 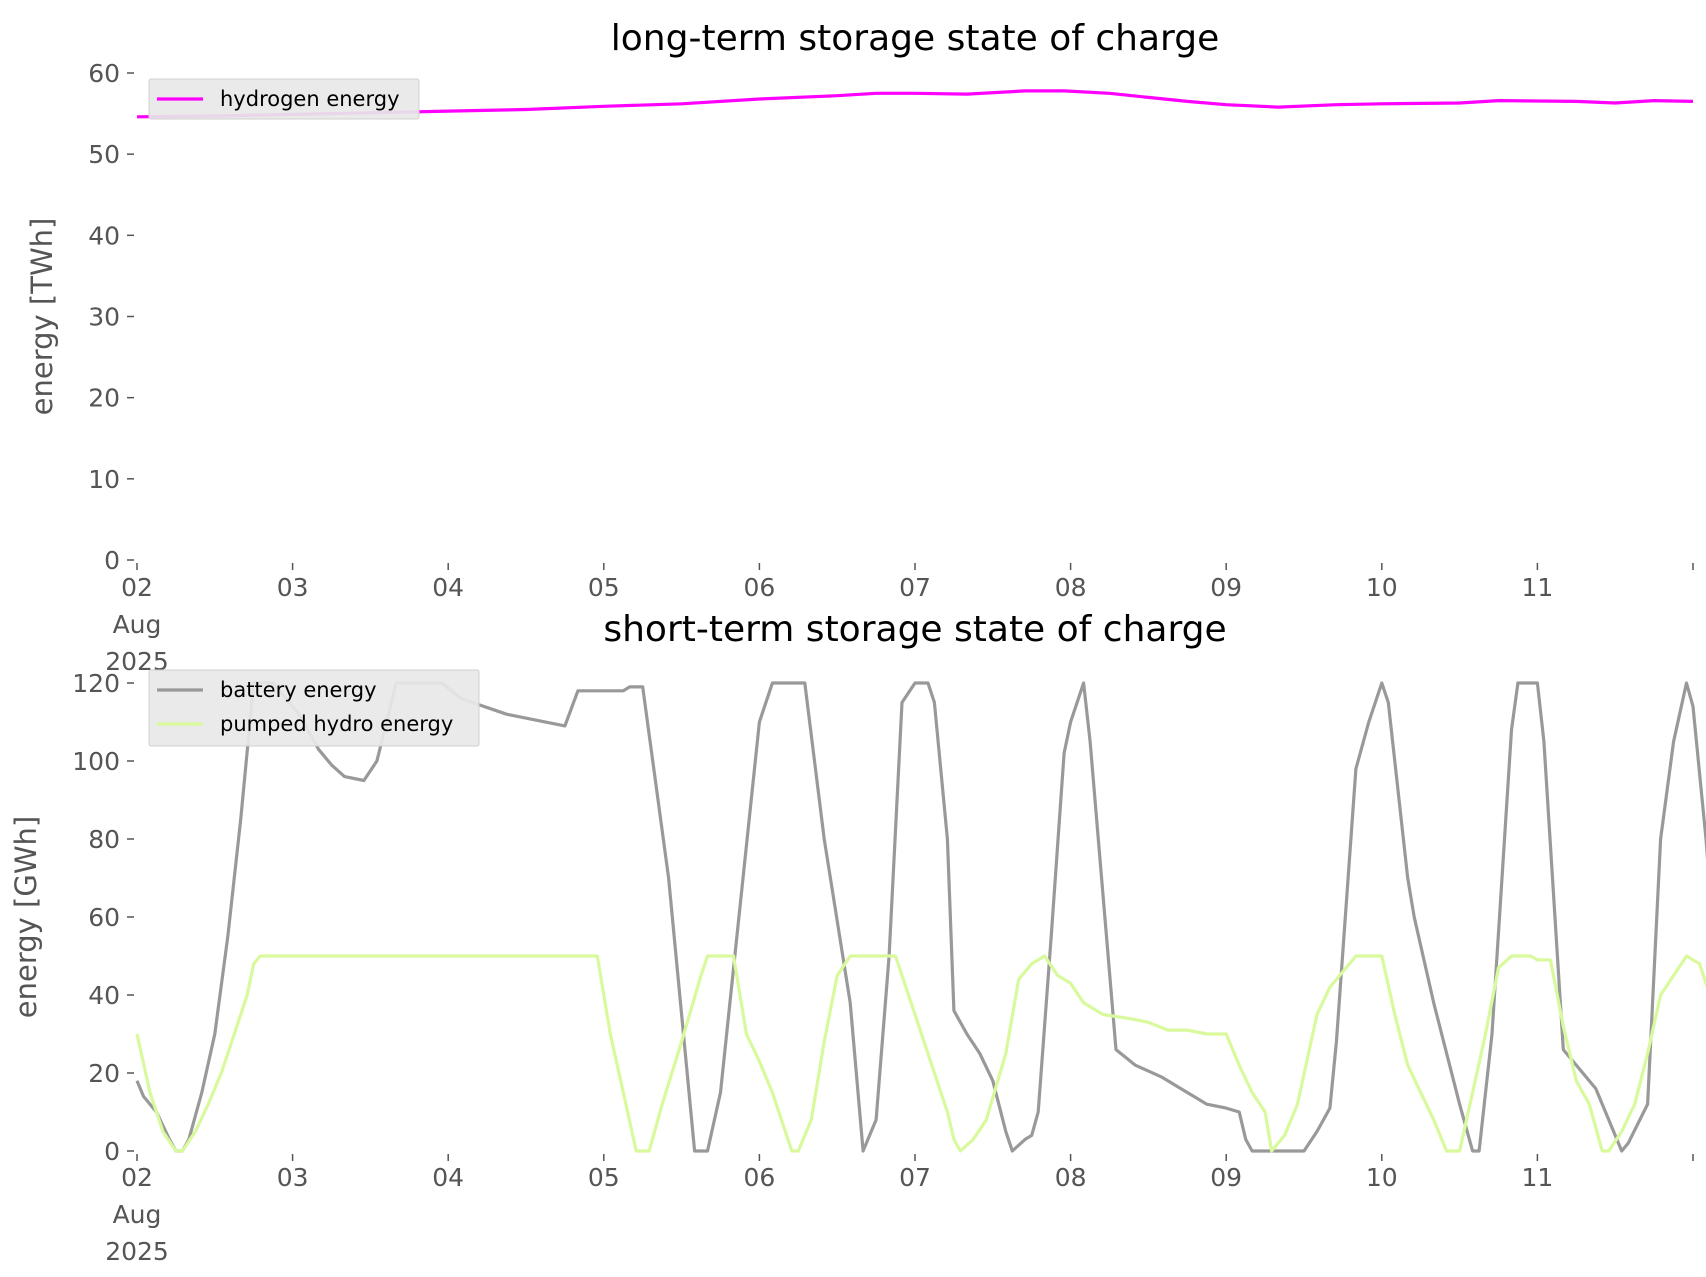 What do you see at coordinates (920, 1053) in the screenshot?
I see `series-line-pumped-hydro-energy` at bounding box center [920, 1053].